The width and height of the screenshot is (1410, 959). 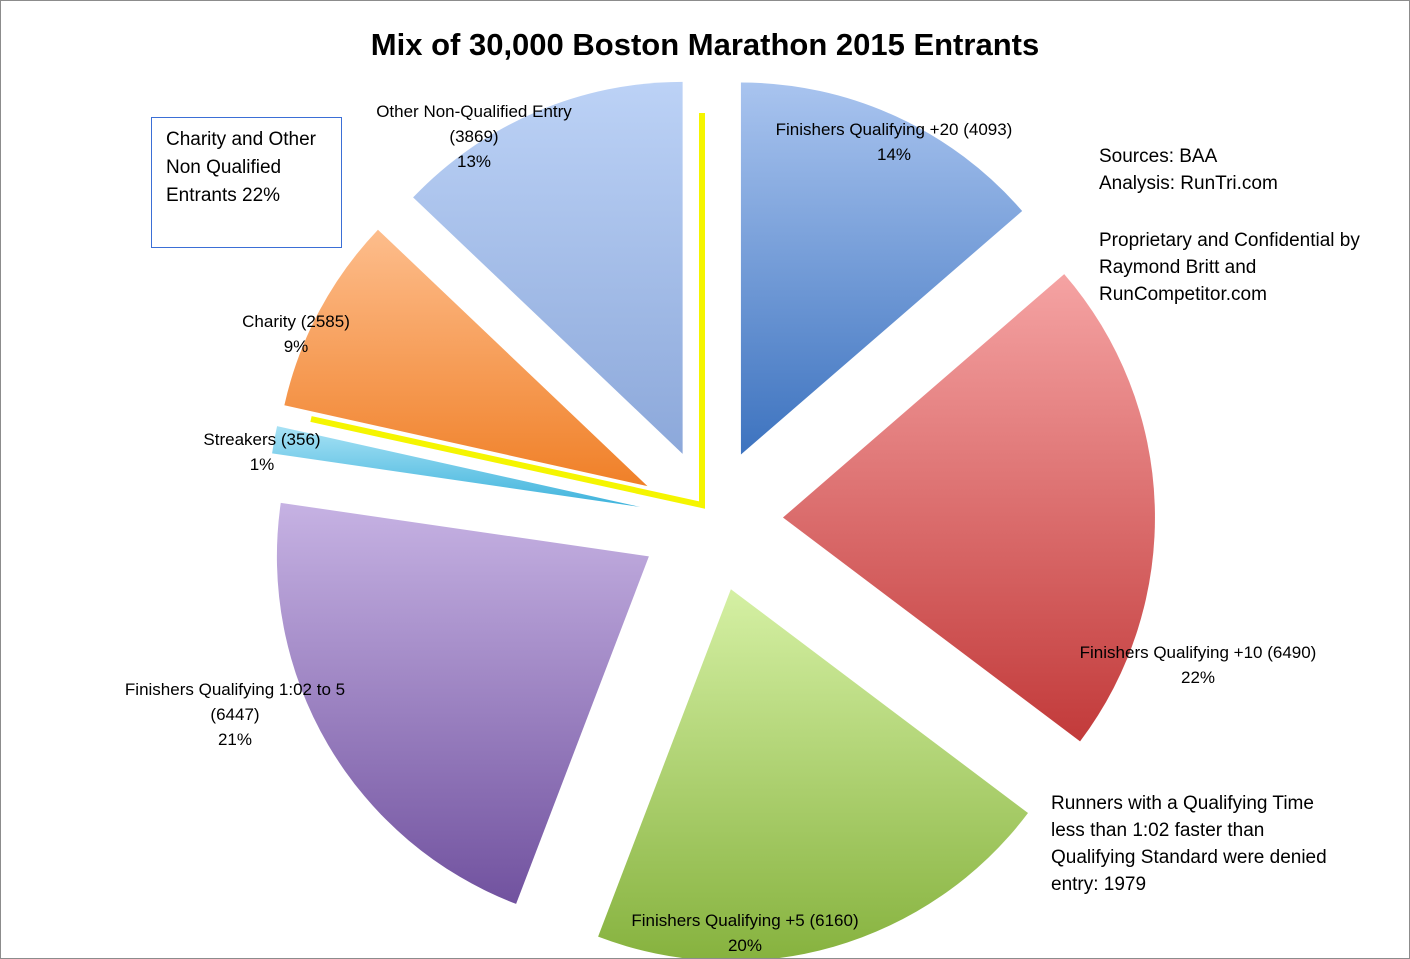 What do you see at coordinates (1229, 240) in the screenshot?
I see `proprietary-line-1: Proprietary and Confidential by` at bounding box center [1229, 240].